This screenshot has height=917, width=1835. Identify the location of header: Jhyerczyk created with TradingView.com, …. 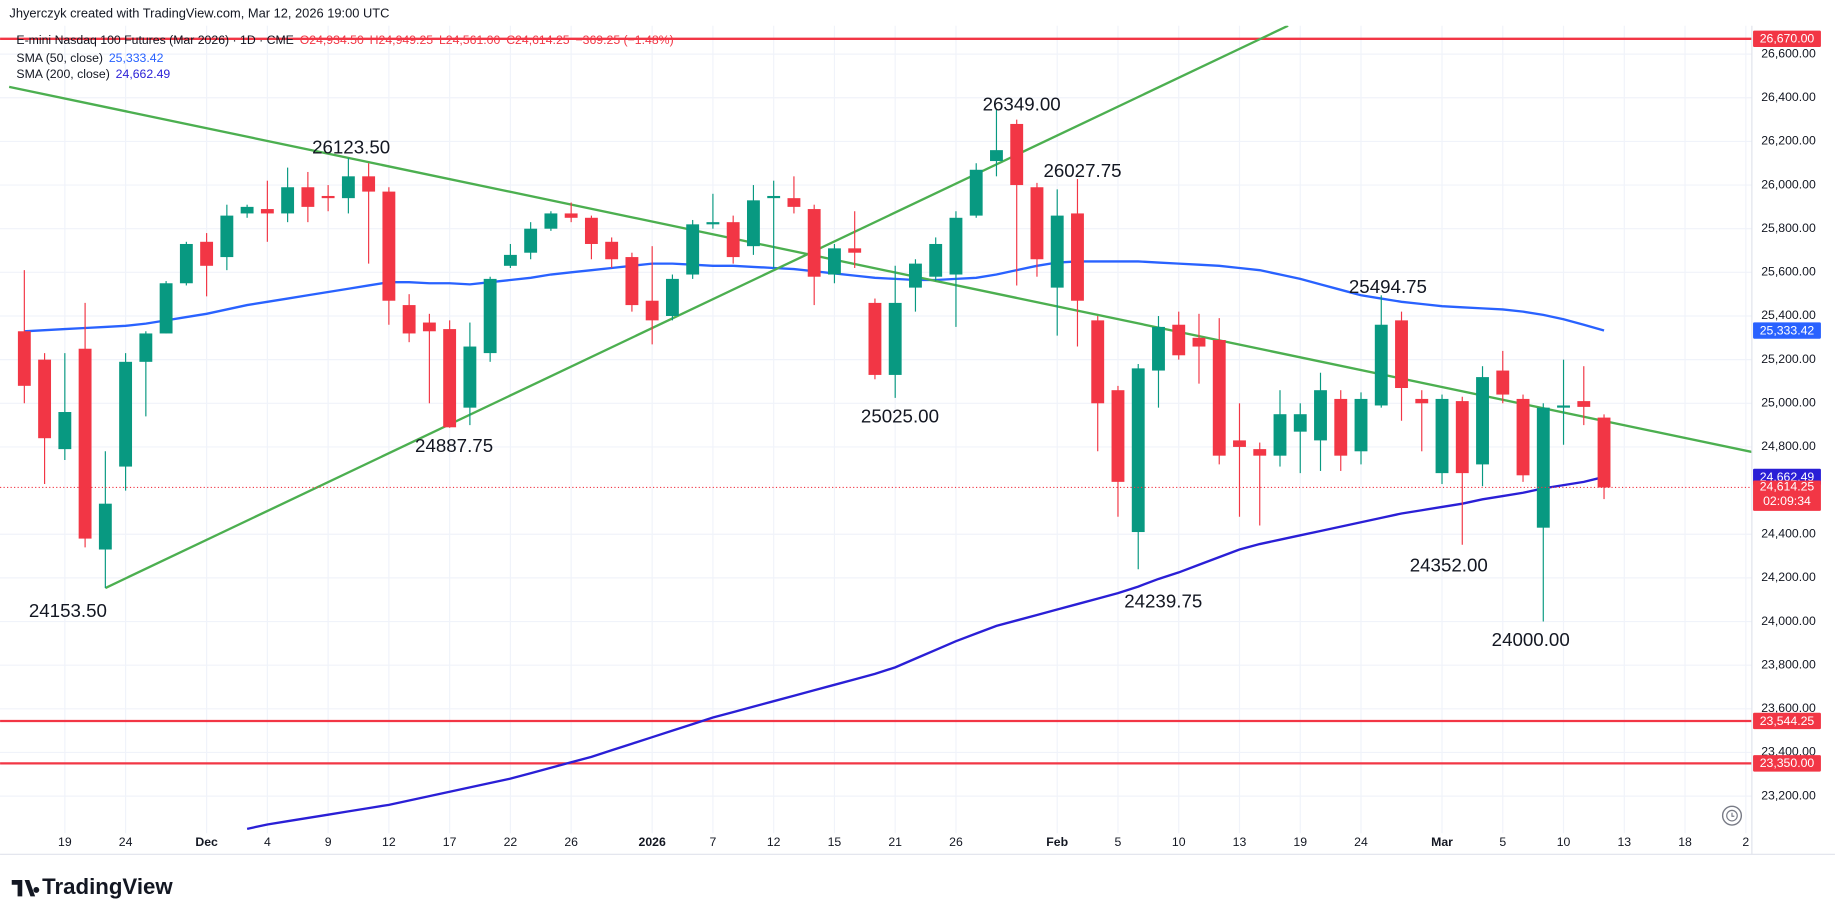
(199, 12).